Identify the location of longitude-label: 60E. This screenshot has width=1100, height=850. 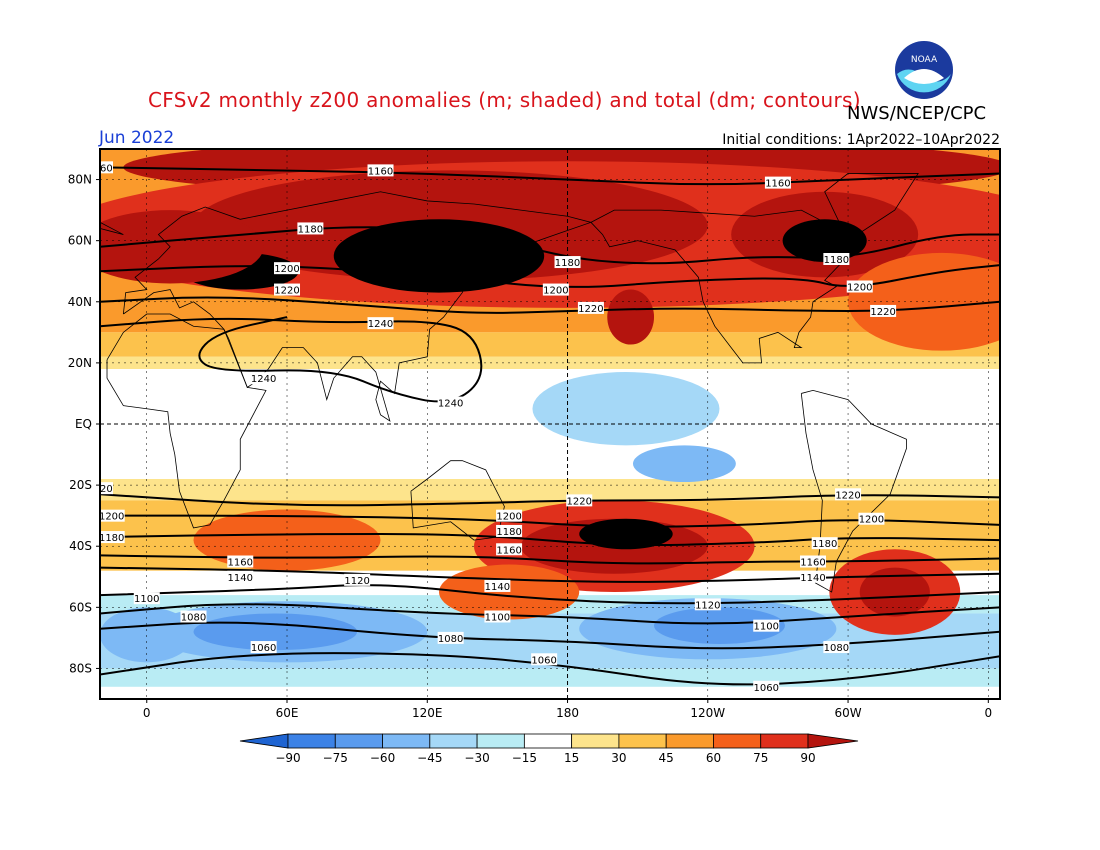
(287, 713).